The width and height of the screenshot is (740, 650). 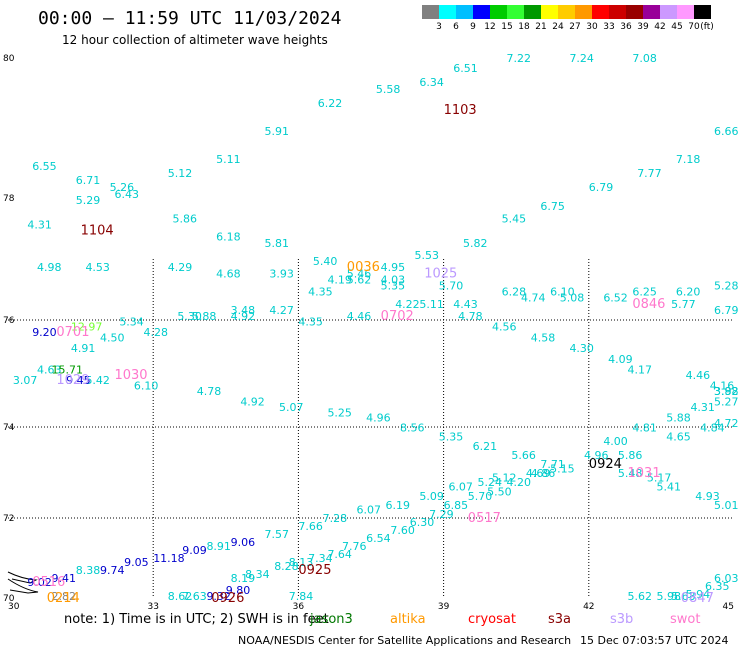 I want to click on wave-height-value: 4.96, so click(x=378, y=418).